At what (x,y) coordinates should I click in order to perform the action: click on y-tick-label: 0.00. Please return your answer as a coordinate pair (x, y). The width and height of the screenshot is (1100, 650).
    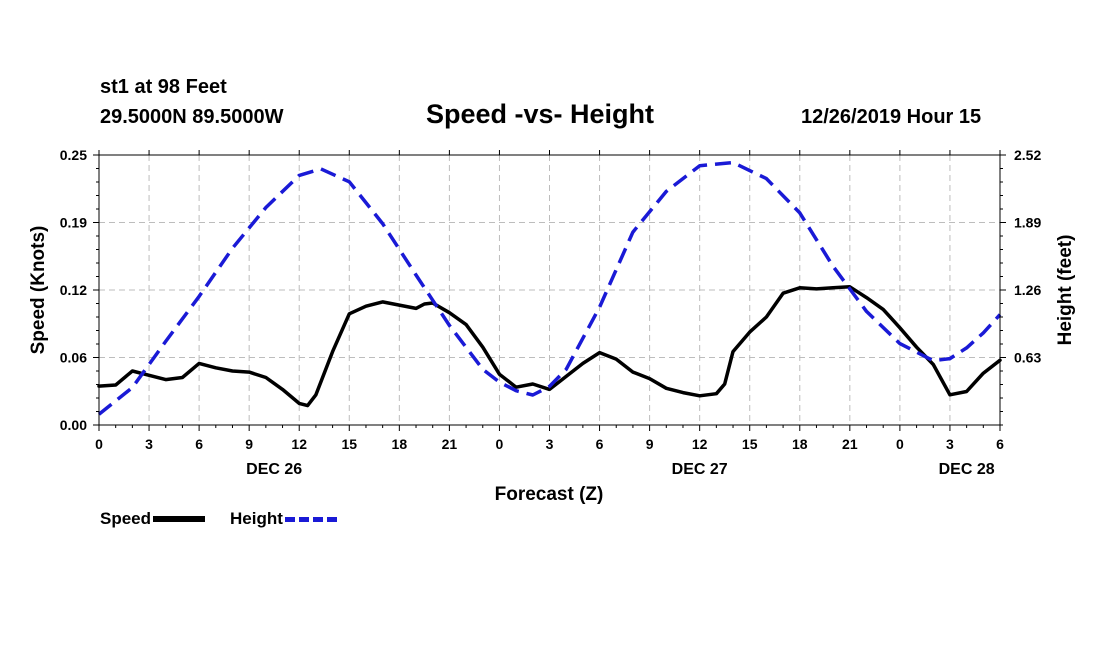
    Looking at the image, I should click on (73, 425).